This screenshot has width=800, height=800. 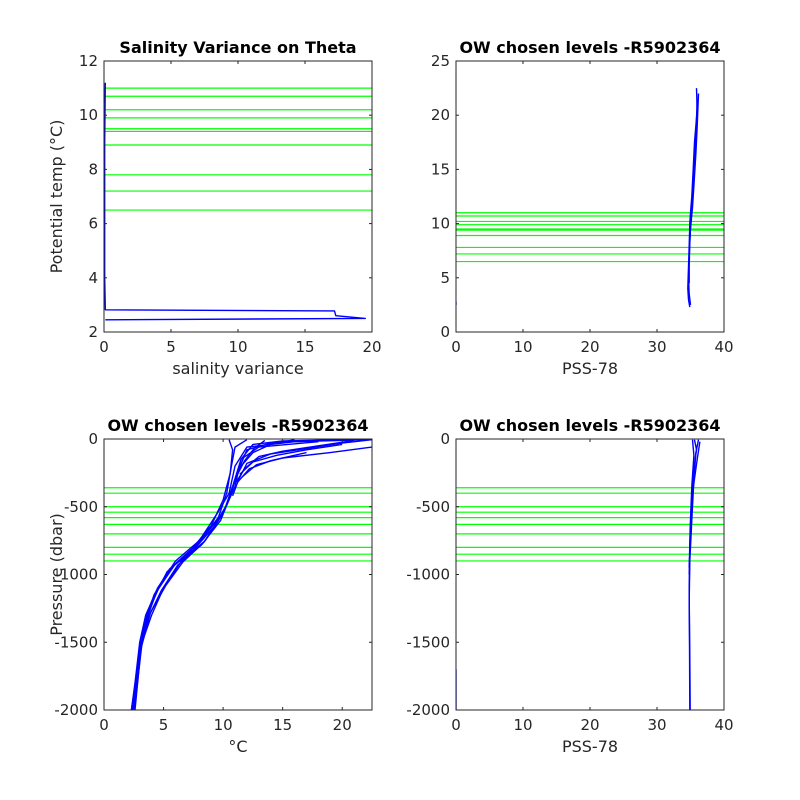 What do you see at coordinates (88, 61) in the screenshot?
I see `y-tick-label: 12` at bounding box center [88, 61].